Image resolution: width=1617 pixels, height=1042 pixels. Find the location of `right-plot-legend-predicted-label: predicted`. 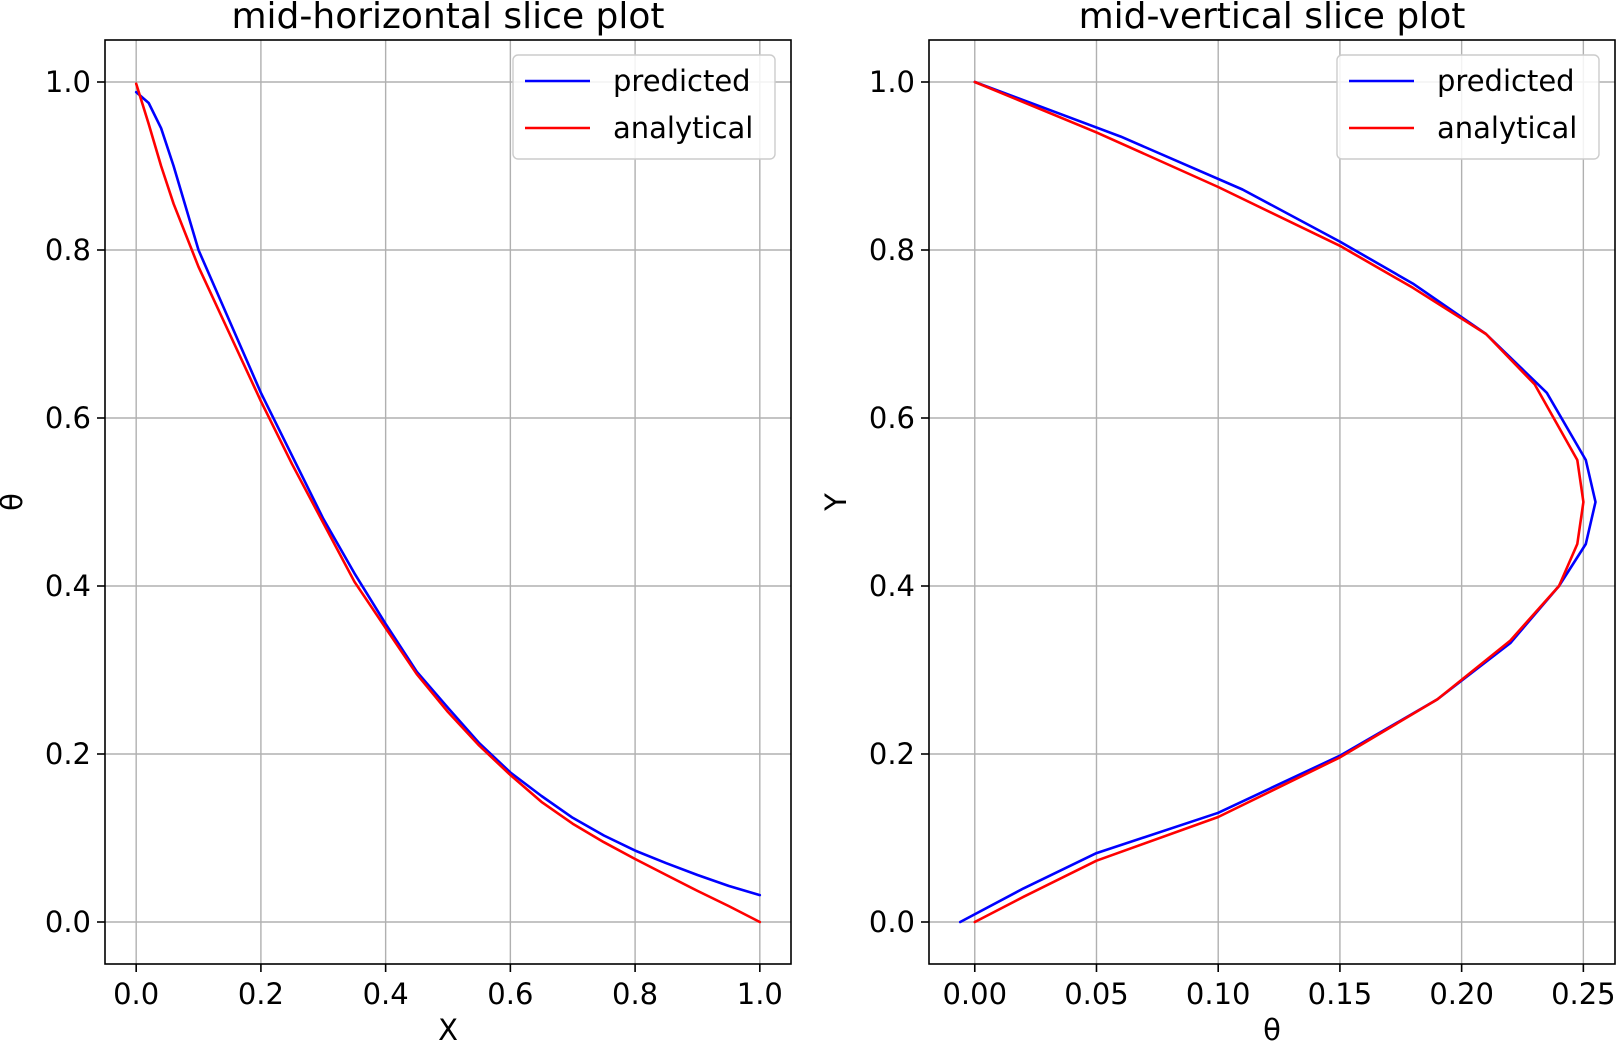

right-plot-legend-predicted-label: predicted is located at coordinates (1506, 81).